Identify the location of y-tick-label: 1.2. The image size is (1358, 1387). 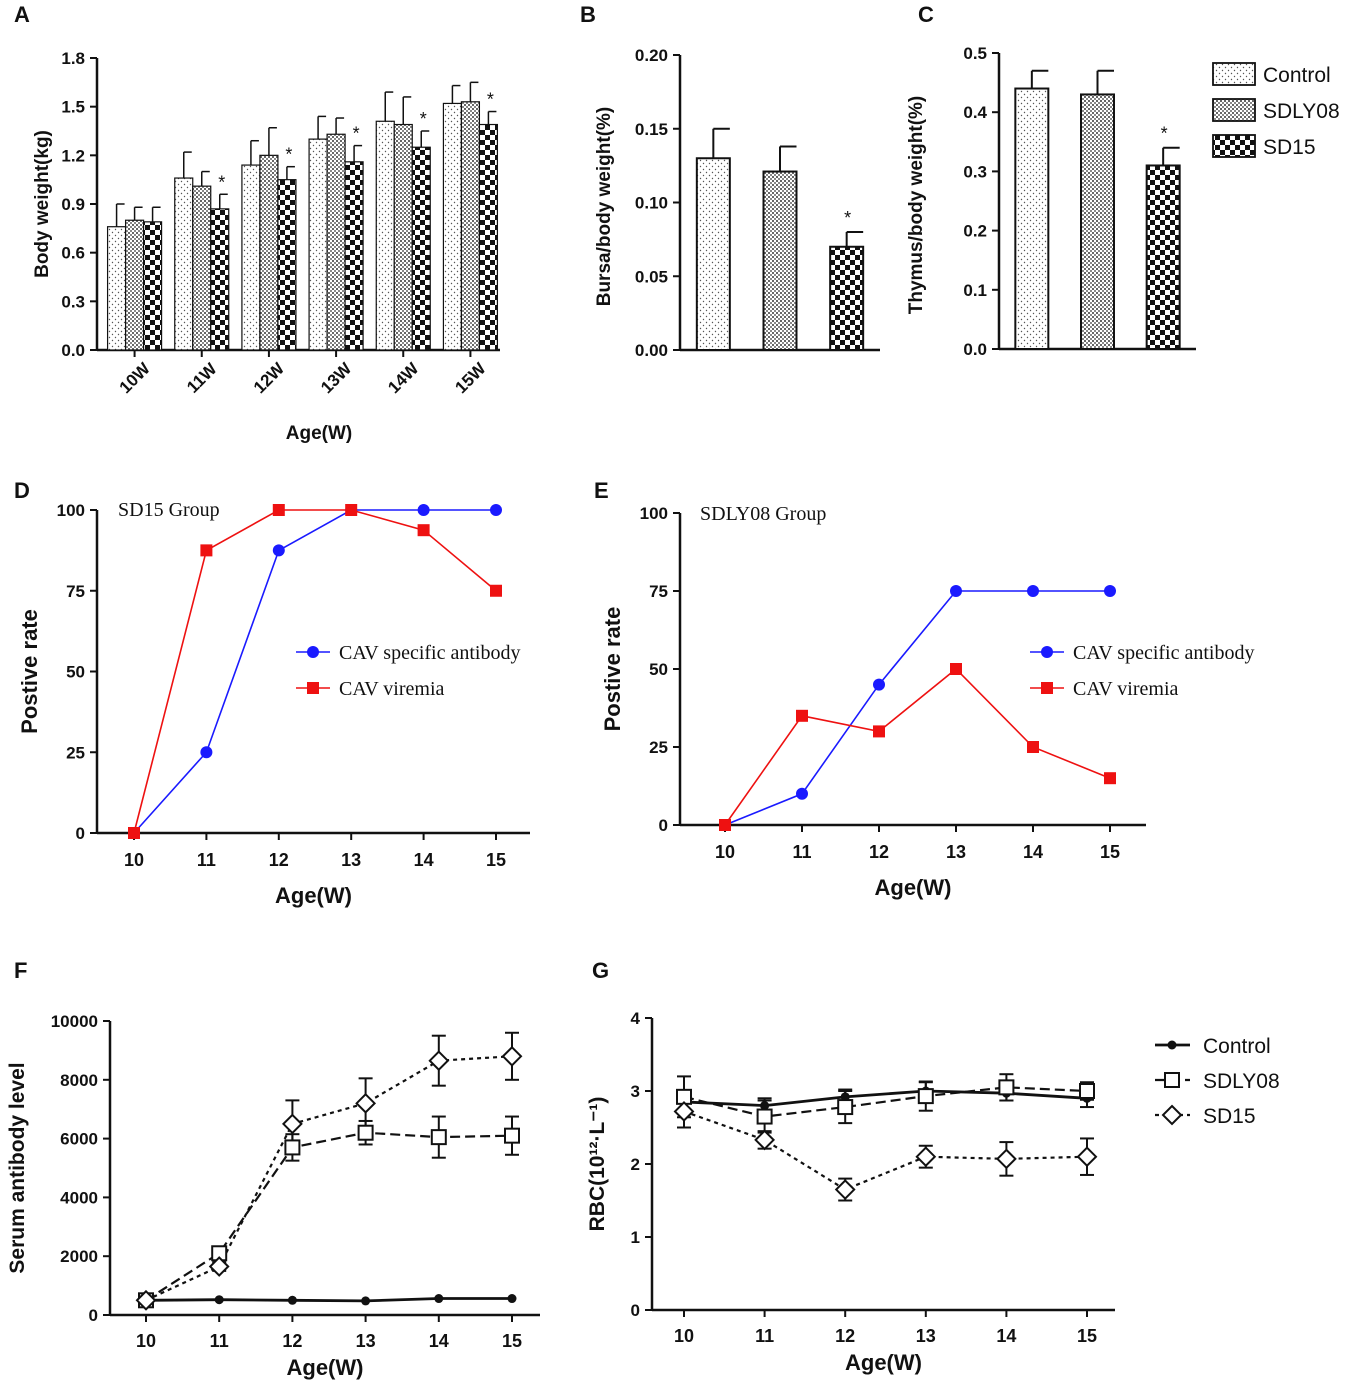
(73, 155).